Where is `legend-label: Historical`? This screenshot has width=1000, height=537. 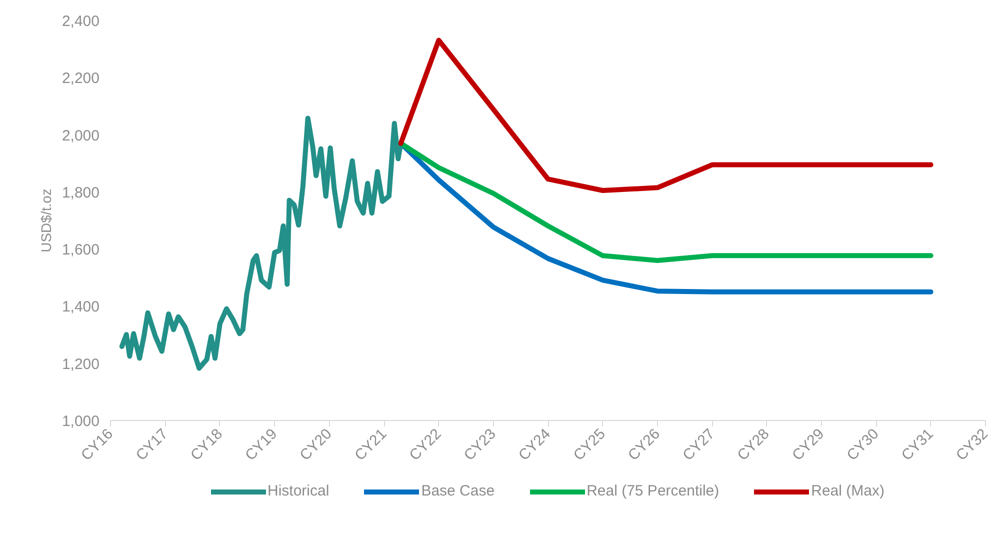
legend-label: Historical is located at coordinates (299, 491).